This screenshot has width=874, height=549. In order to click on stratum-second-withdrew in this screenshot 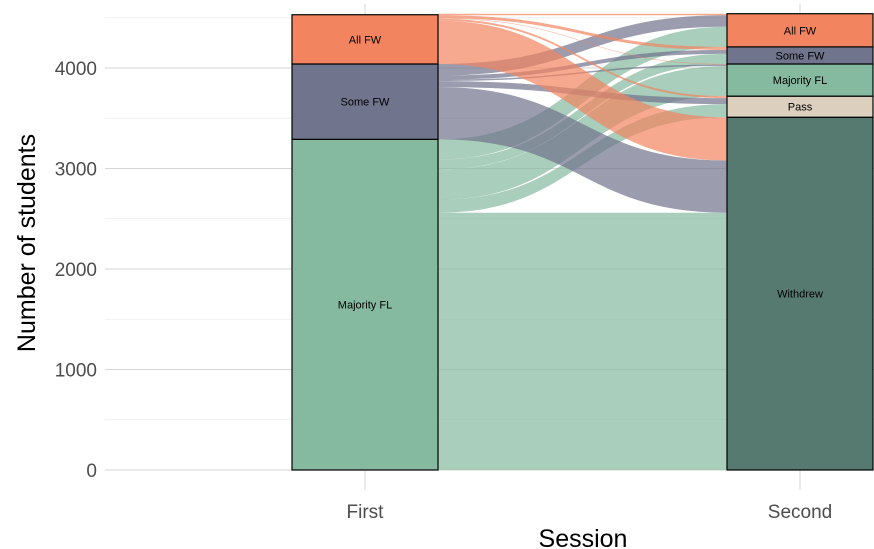, I will do `click(800, 293)`.